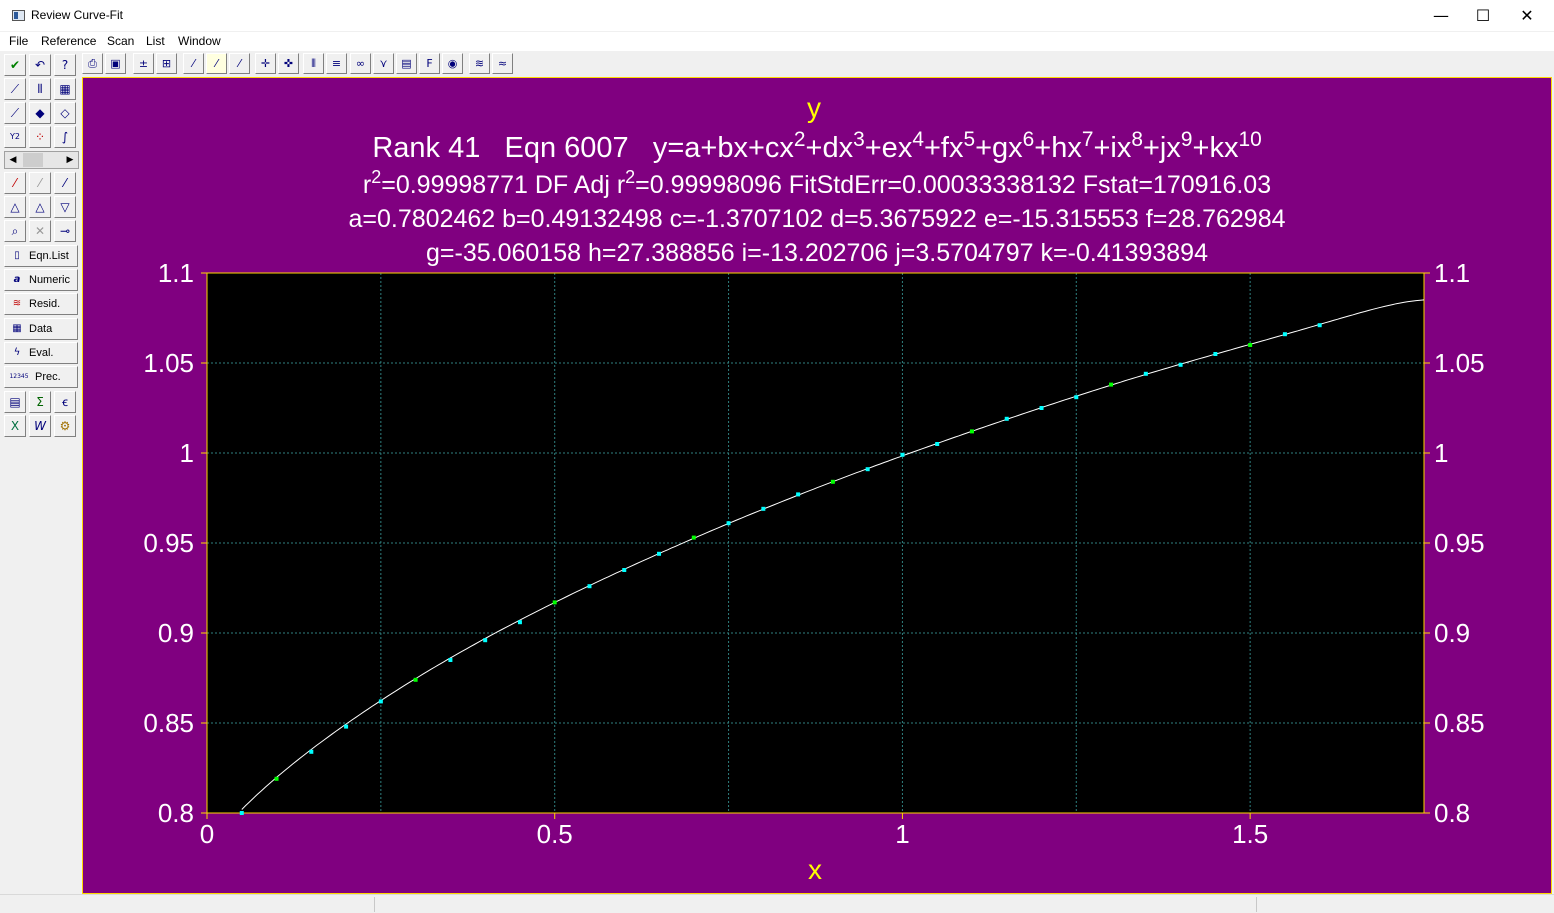 The height and width of the screenshot is (913, 1554). I want to click on curve-icon: ∫, so click(65, 137).